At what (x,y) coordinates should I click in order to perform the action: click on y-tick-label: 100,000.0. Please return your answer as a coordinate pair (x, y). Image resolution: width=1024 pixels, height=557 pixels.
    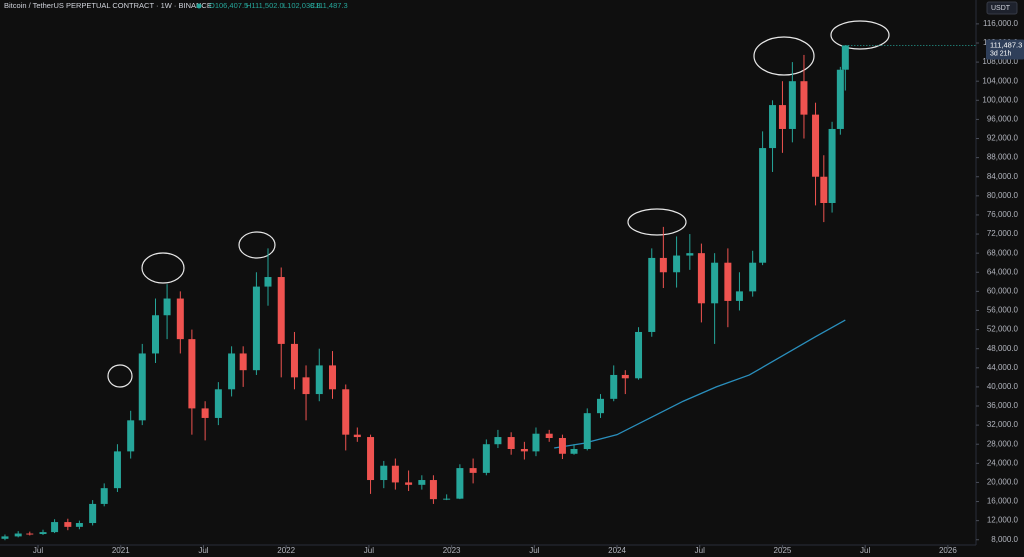
    Looking at the image, I should click on (1000, 99).